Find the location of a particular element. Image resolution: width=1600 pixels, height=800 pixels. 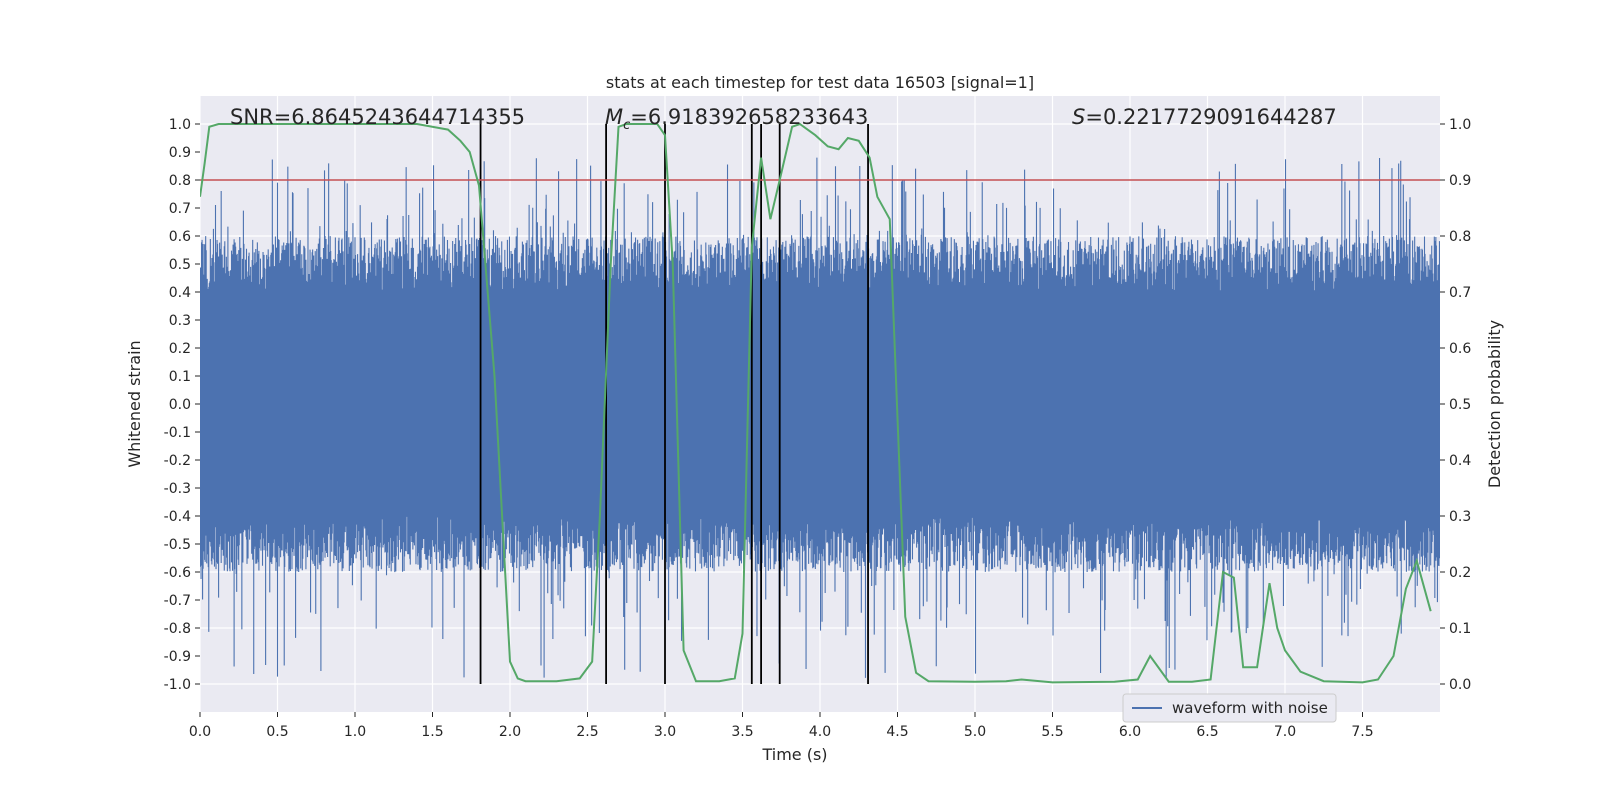

x-tick-label: 4.0 is located at coordinates (820, 732).